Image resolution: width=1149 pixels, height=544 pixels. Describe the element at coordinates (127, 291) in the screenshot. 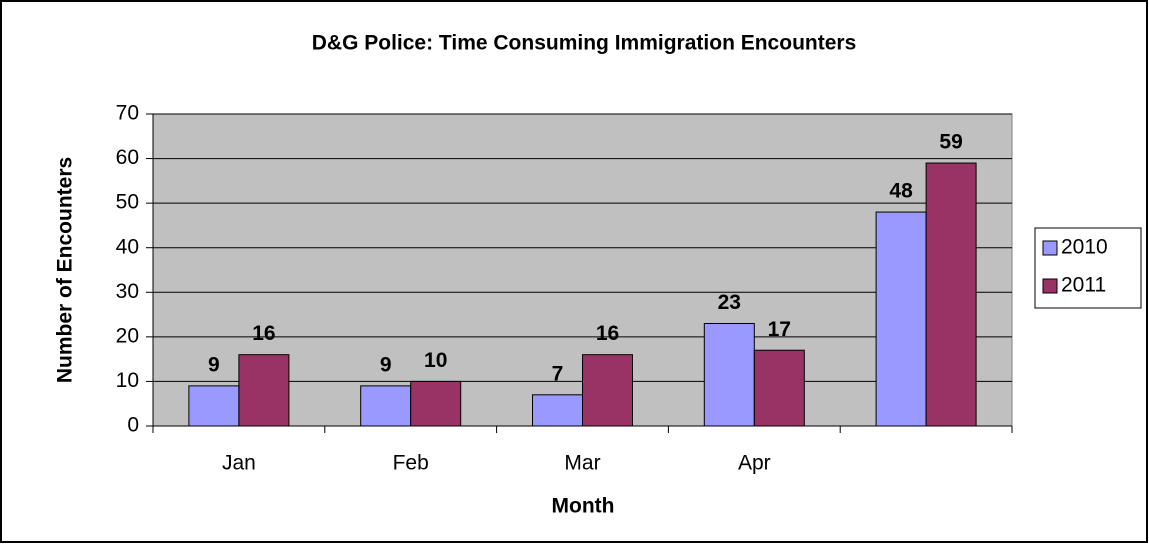

I see `y-tick-label: 30` at that location.